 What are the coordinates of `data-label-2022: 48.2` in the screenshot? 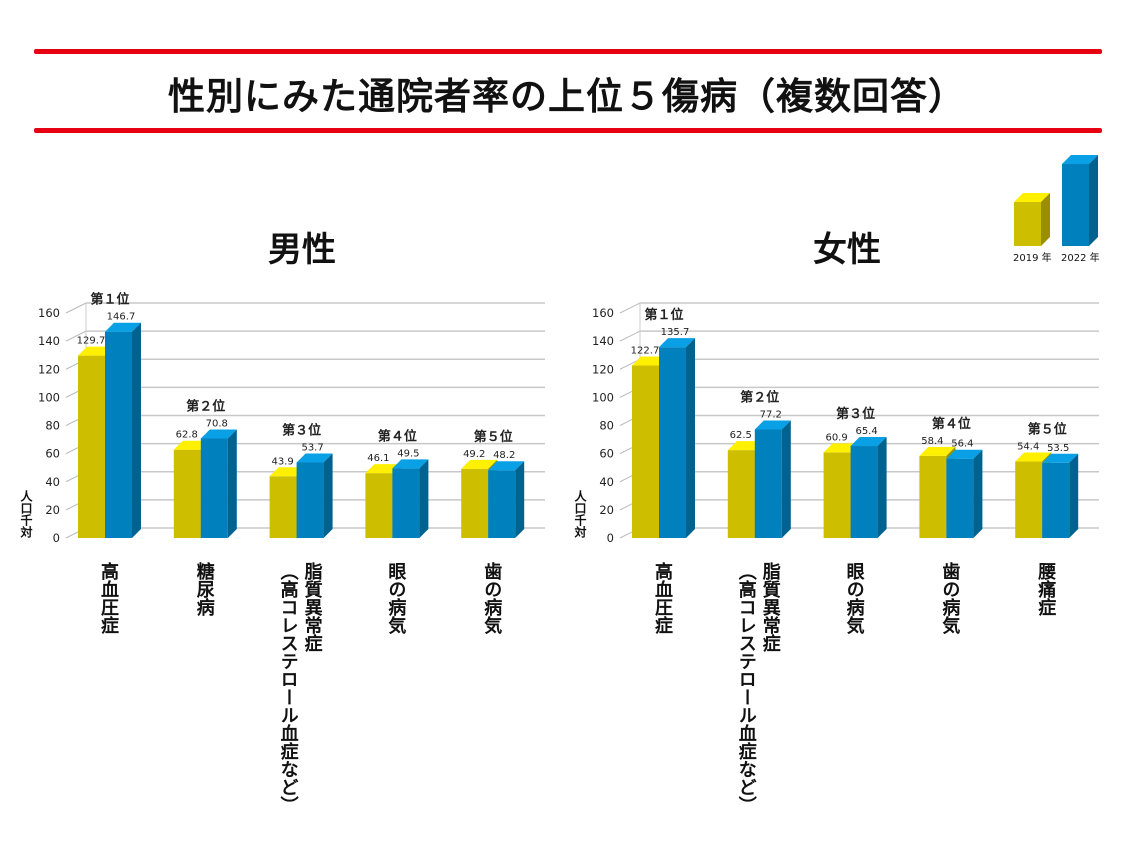 It's located at (504, 455).